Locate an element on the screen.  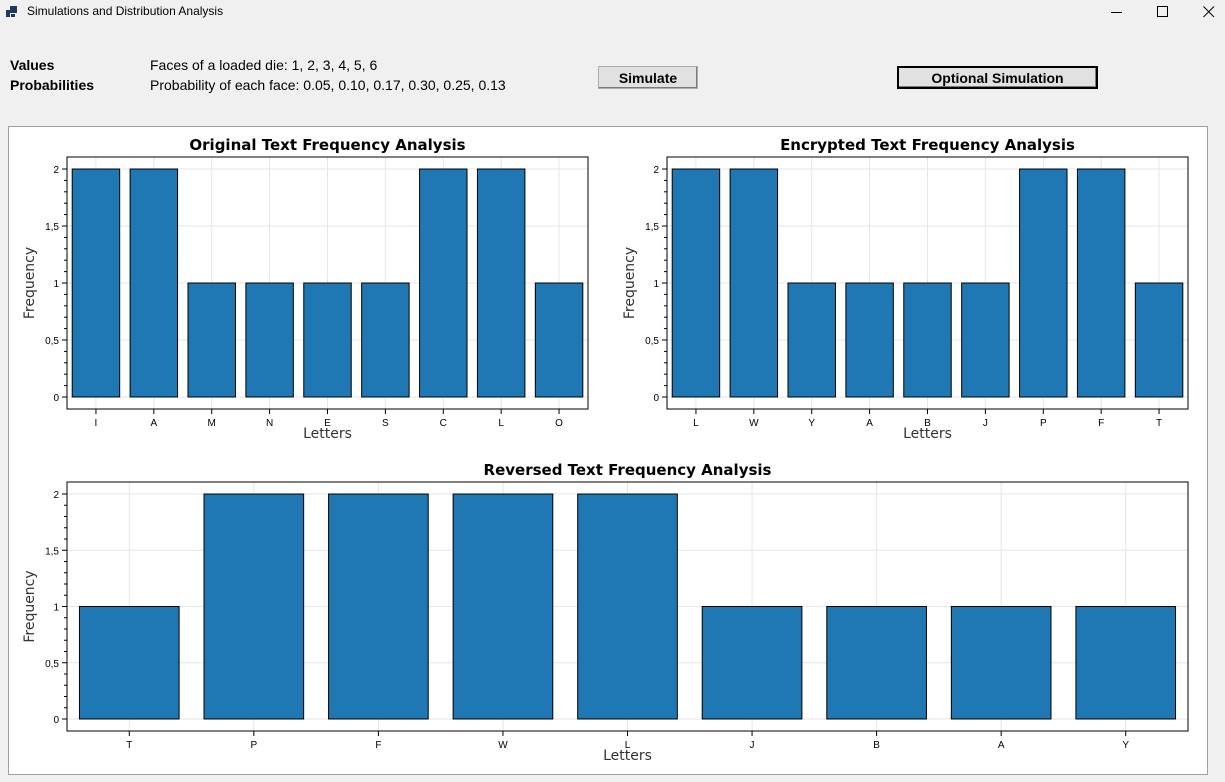
chart1-ytick-label: 2 is located at coordinates (56, 170).